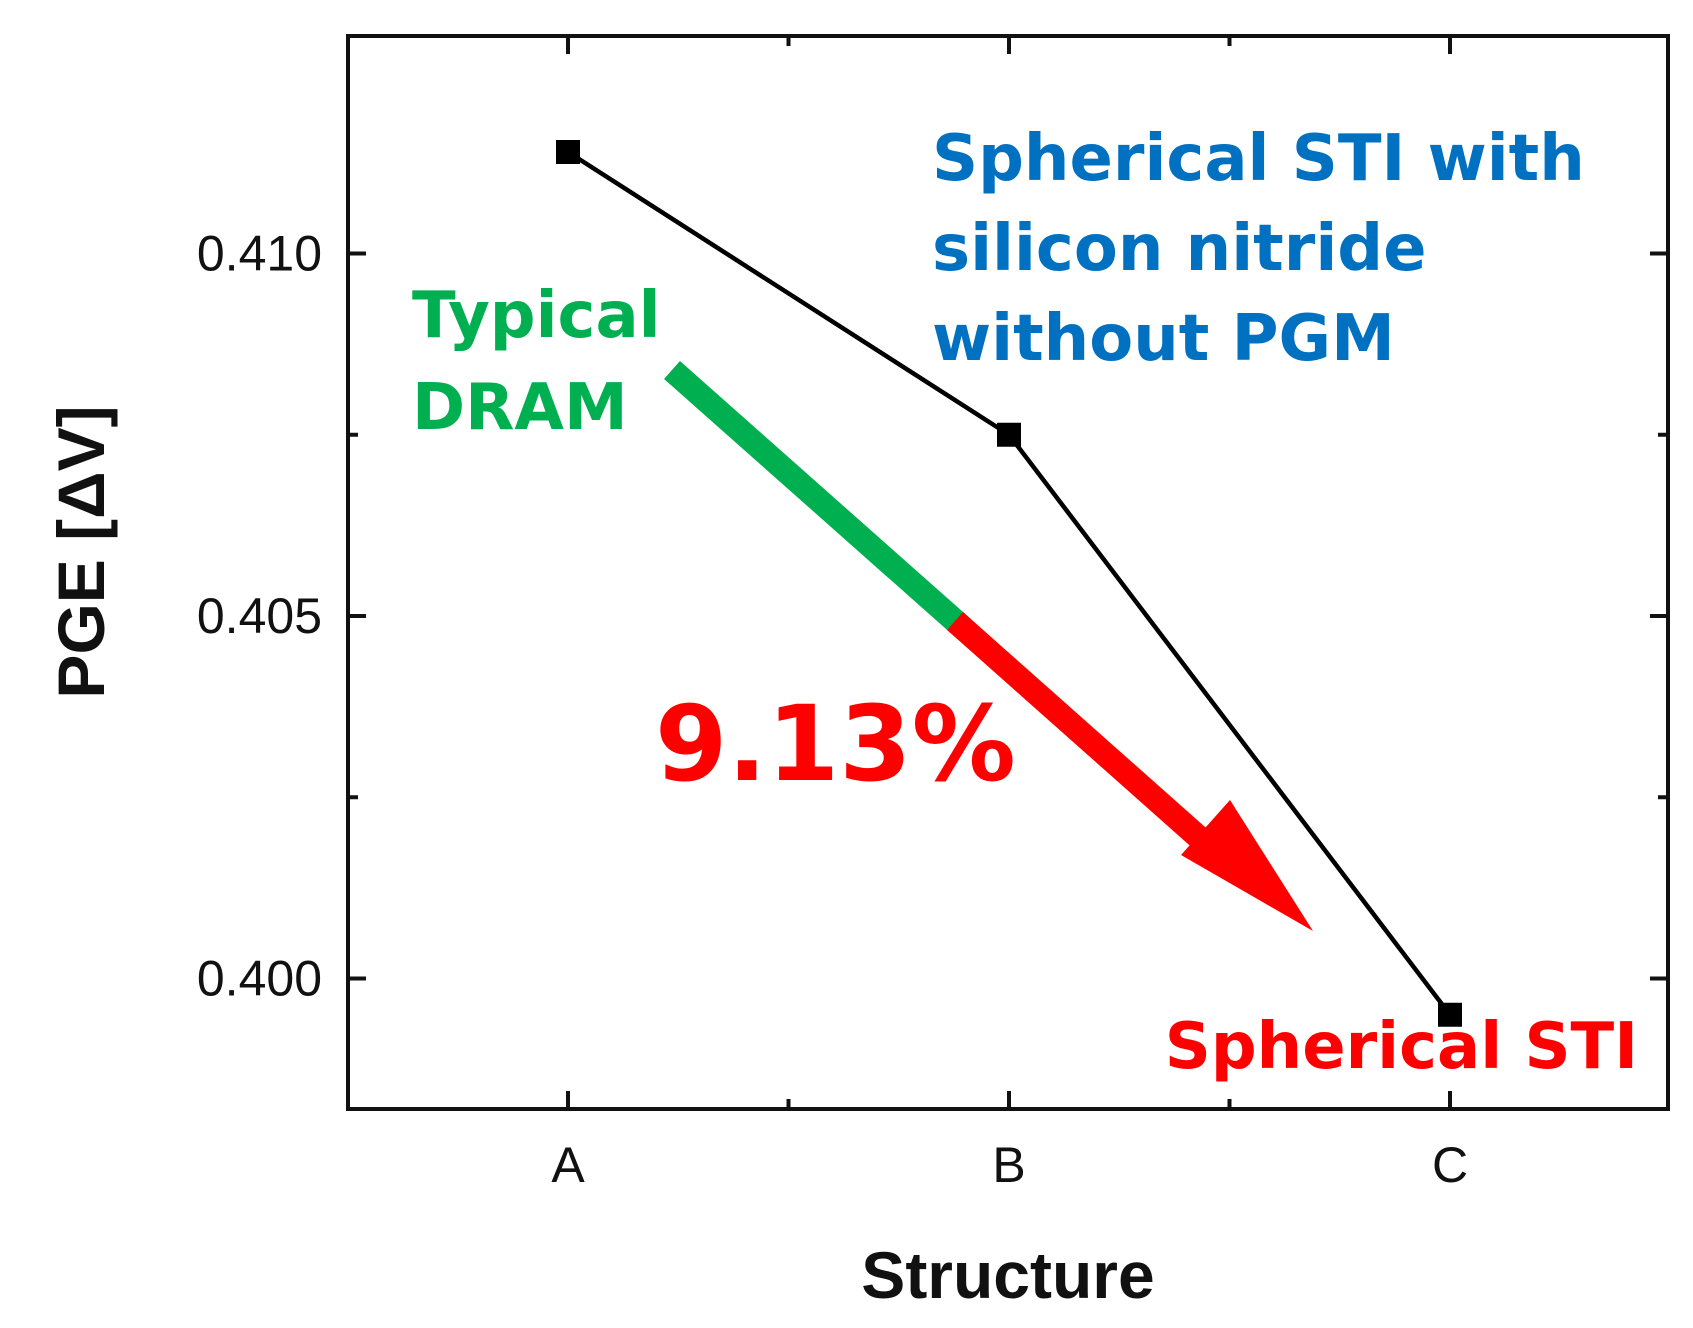 The height and width of the screenshot is (1328, 1693). Describe the element at coordinates (835, 744) in the screenshot. I see `annotation-reduction-percent: 9.13%` at that location.